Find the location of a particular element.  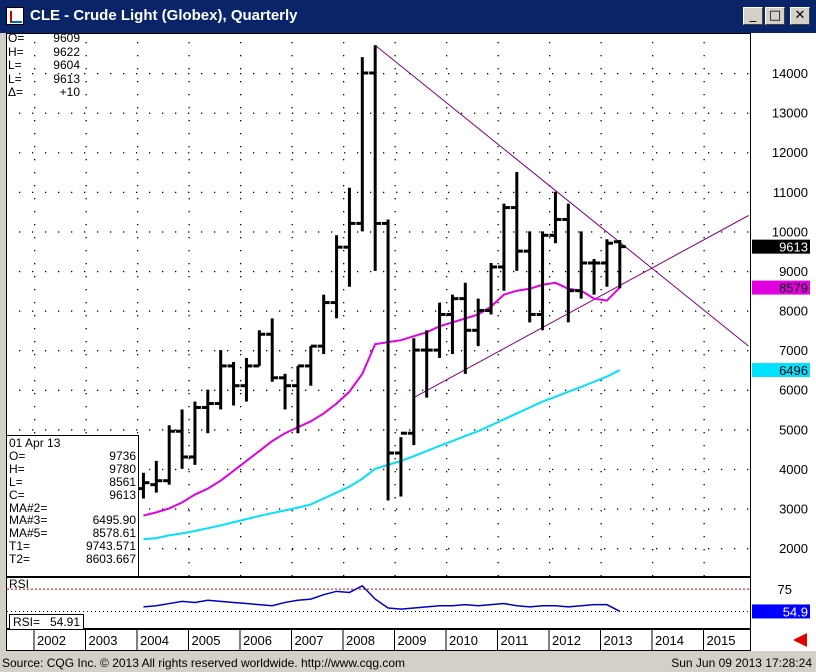

ohlc-row: L= 9604 is located at coordinates (44, 65).